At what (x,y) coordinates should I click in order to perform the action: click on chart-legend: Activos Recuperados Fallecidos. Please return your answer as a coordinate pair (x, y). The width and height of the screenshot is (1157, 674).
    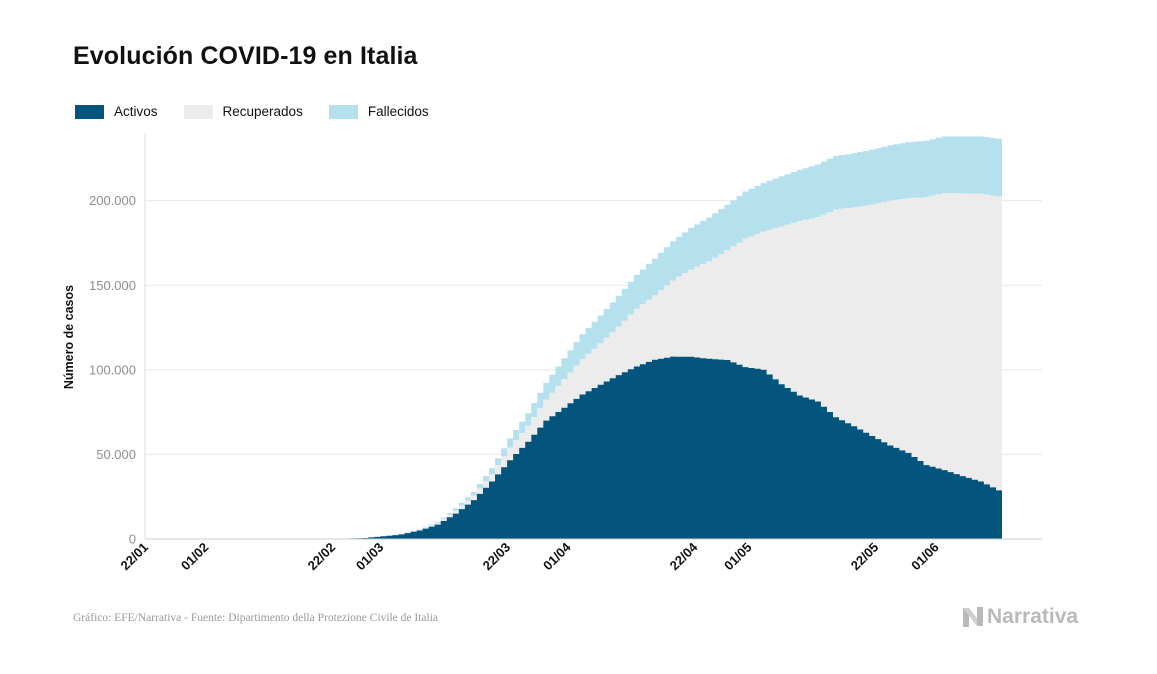
    Looking at the image, I should click on (265, 111).